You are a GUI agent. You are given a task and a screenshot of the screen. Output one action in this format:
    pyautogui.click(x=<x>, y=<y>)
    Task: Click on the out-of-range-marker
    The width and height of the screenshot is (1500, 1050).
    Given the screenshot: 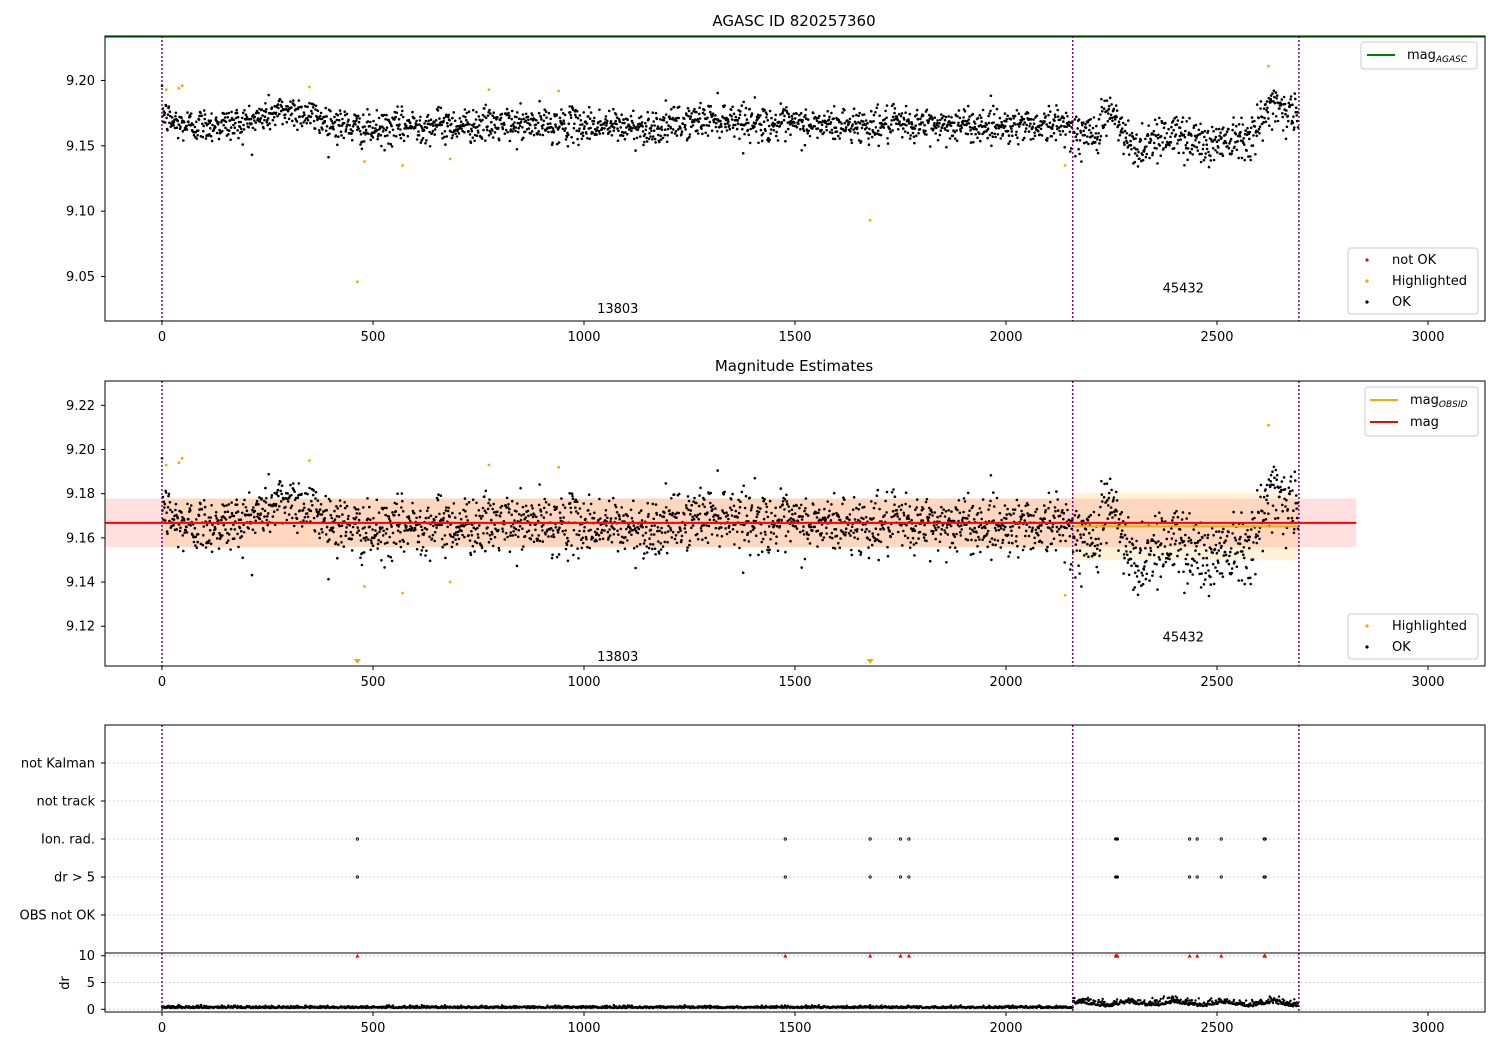 What is the action you would take?
    pyautogui.click(x=870, y=661)
    